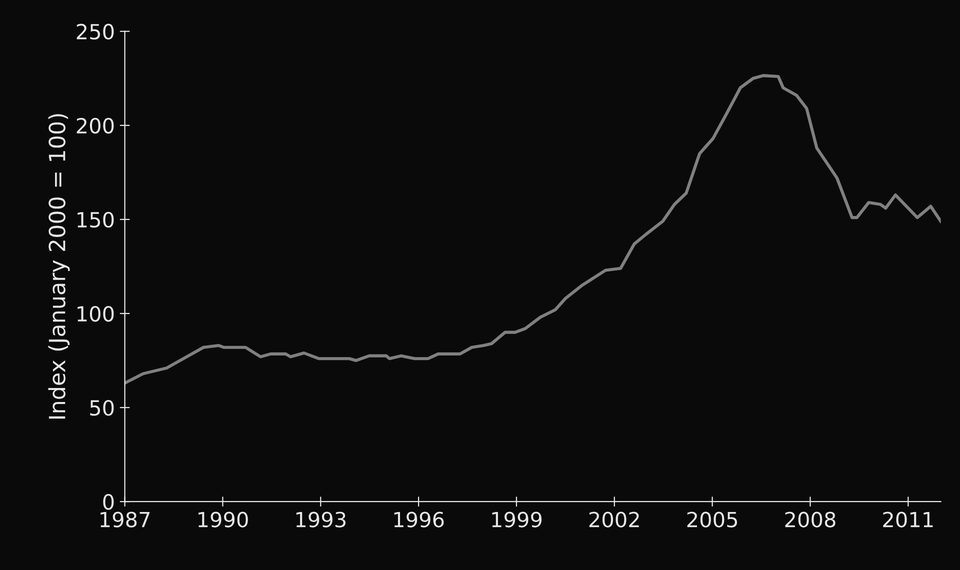 This screenshot has width=960, height=570. What do you see at coordinates (810, 520) in the screenshot?
I see `x-tick-label: 2008` at bounding box center [810, 520].